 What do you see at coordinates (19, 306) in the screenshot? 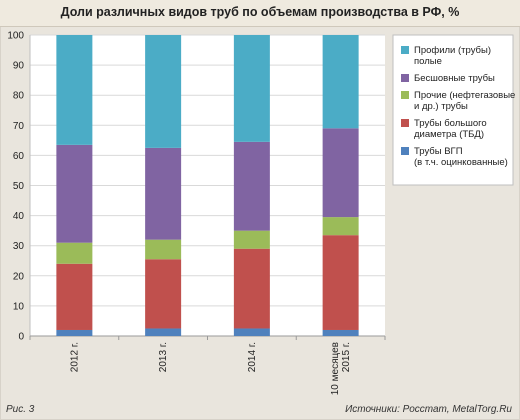
I see `y-tick-label: 10` at bounding box center [19, 306].